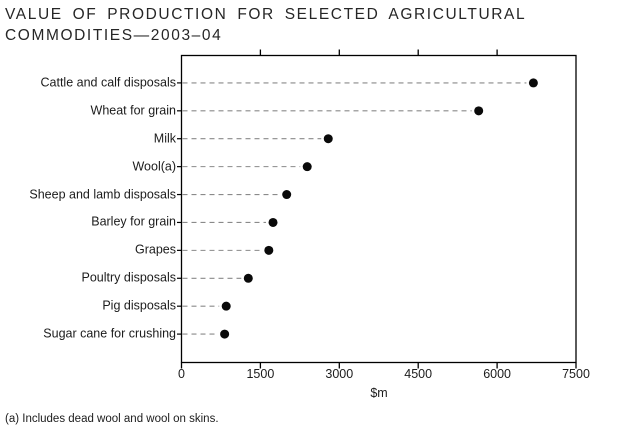 Image resolution: width=621 pixels, height=441 pixels. Describe the element at coordinates (108, 82) in the screenshot. I see `category-label-cattle: Cattle and calf disposals` at that location.